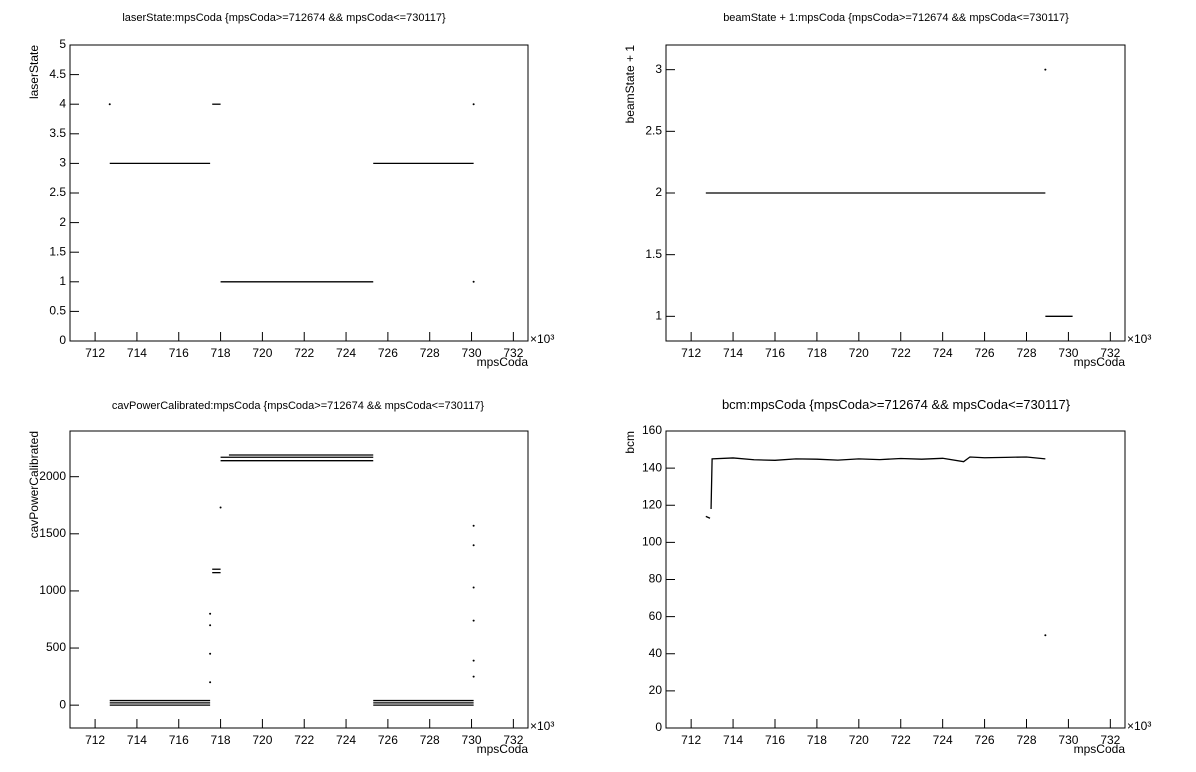  Describe the element at coordinates (52, 476) in the screenshot. I see `y-tick-label: 2000` at that location.